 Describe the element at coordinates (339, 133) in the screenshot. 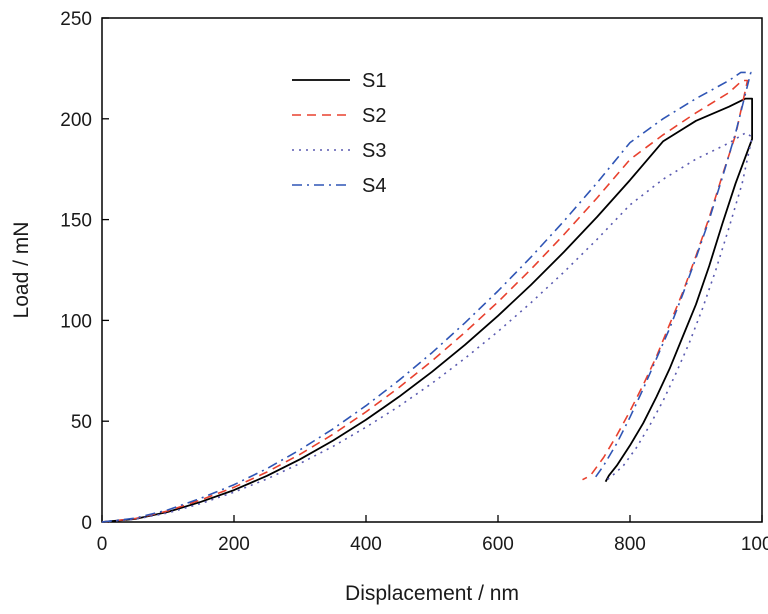

I see `legend: S1 S2 S3 S4` at that location.